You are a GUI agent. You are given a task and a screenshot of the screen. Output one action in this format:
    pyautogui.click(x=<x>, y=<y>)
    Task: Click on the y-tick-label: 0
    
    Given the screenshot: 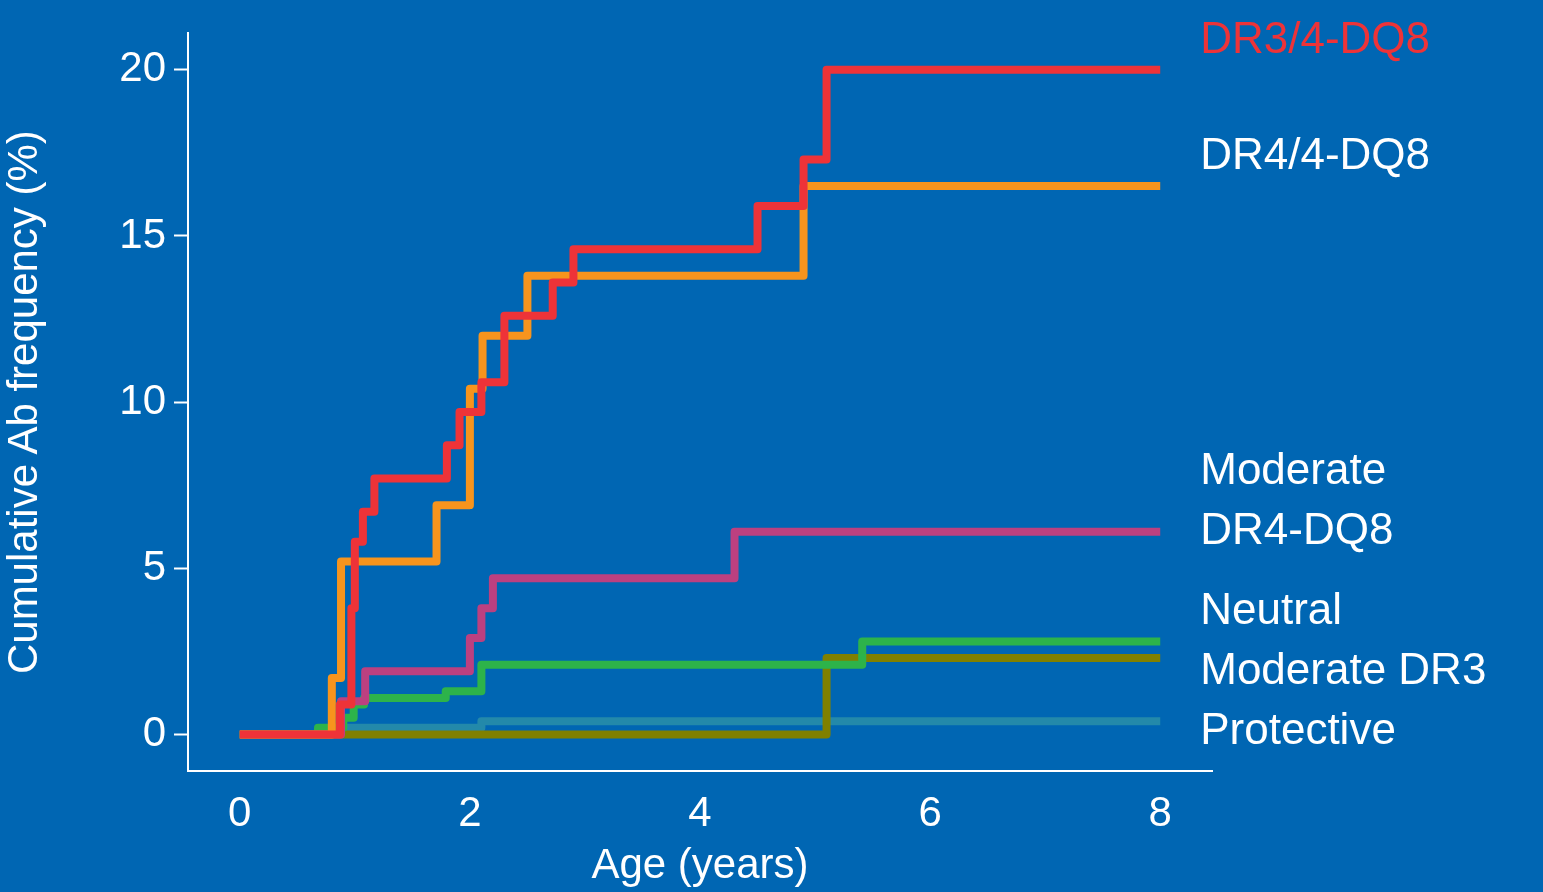 What is the action you would take?
    pyautogui.click(x=154, y=732)
    